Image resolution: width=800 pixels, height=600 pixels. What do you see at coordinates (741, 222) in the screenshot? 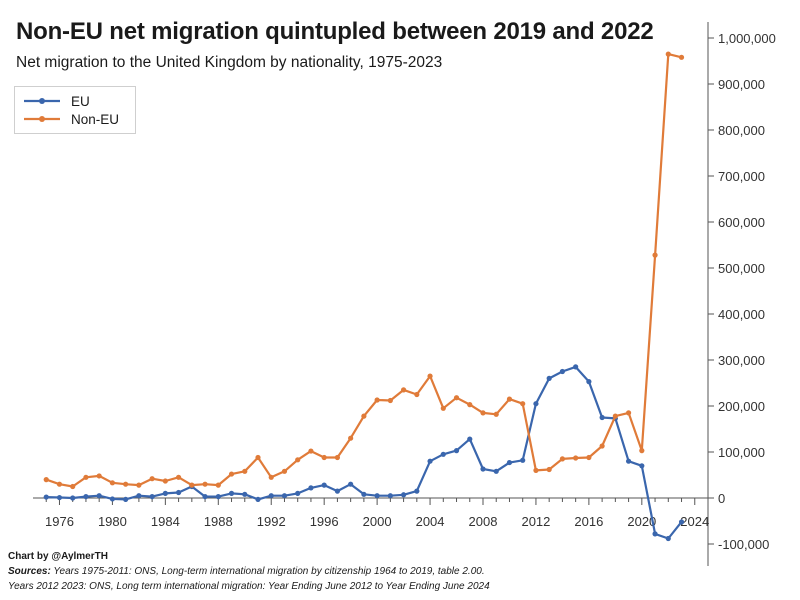
I see `y-tick-label: 600,000` at bounding box center [741, 222].